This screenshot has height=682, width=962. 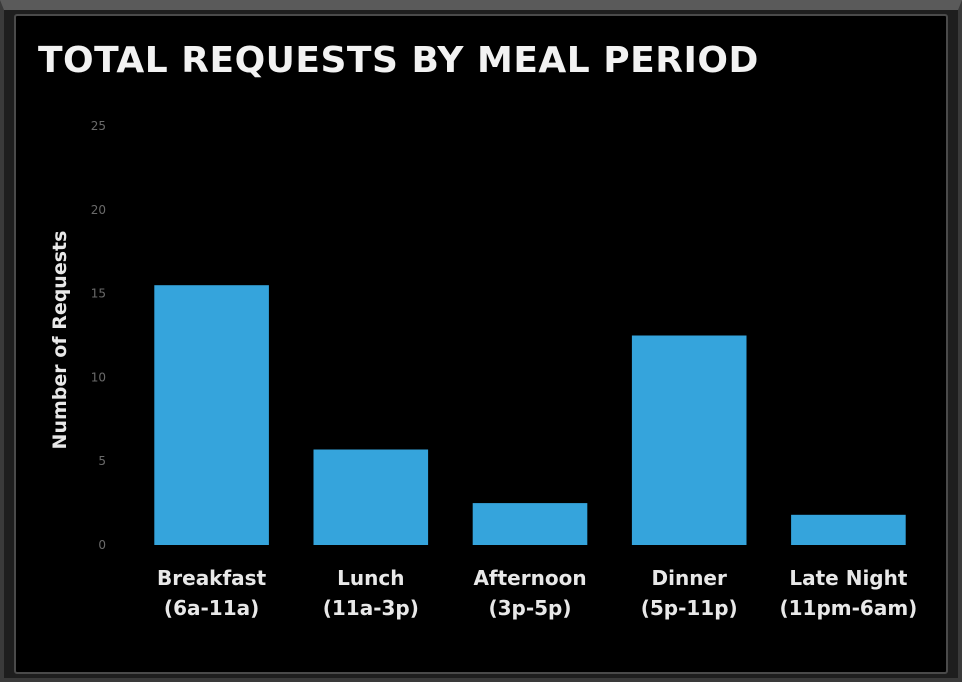 What do you see at coordinates (98, 335) in the screenshot?
I see `y-axis-ticks: 0 5 10 15 20 25` at bounding box center [98, 335].